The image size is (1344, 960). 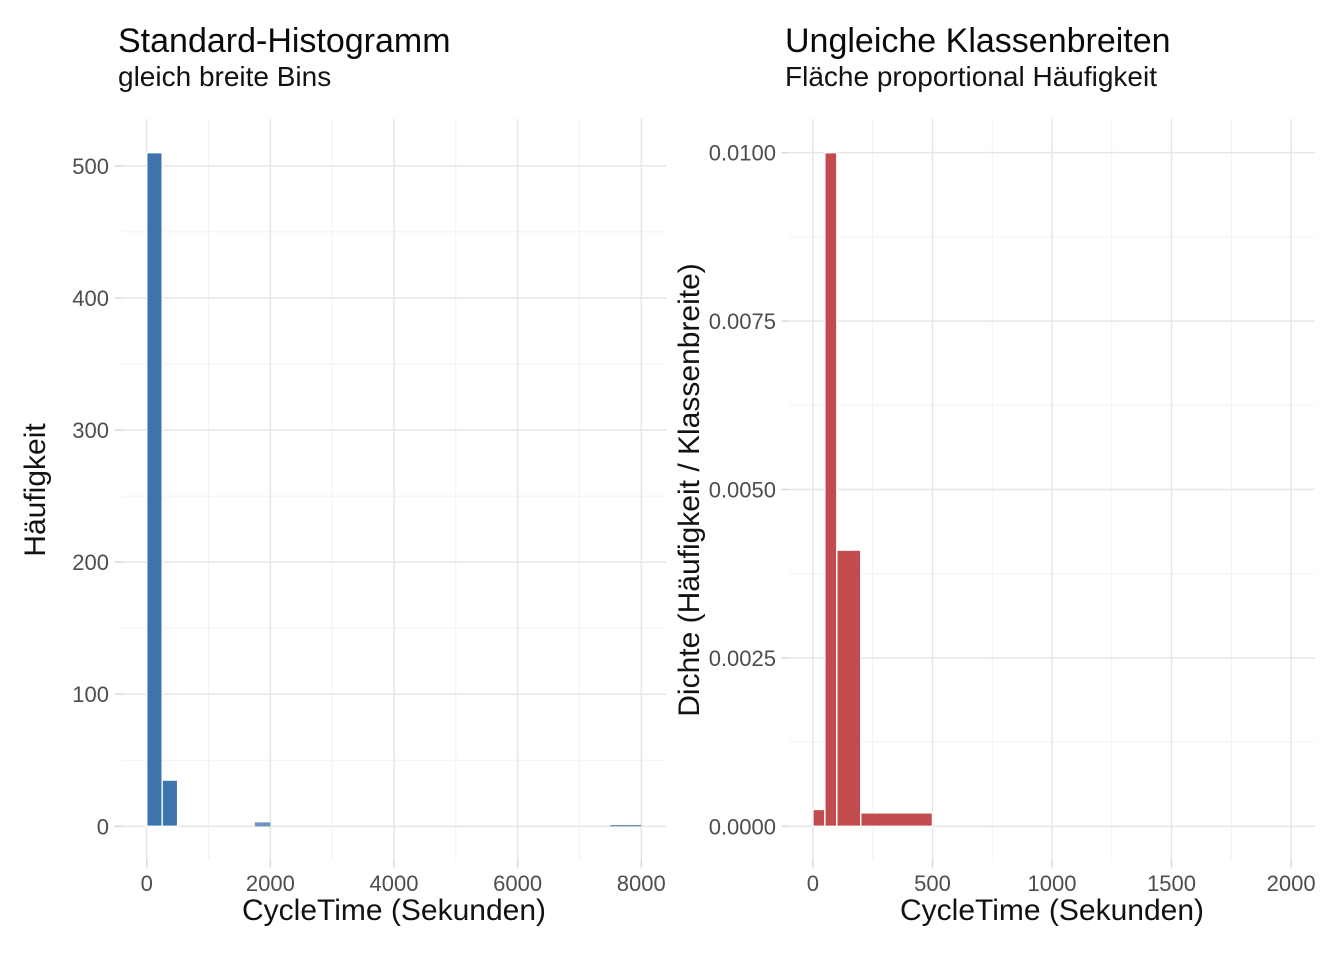 What do you see at coordinates (978, 41) in the screenshot?
I see `right-chart-title: Ungleiche Klassenbreiten` at bounding box center [978, 41].